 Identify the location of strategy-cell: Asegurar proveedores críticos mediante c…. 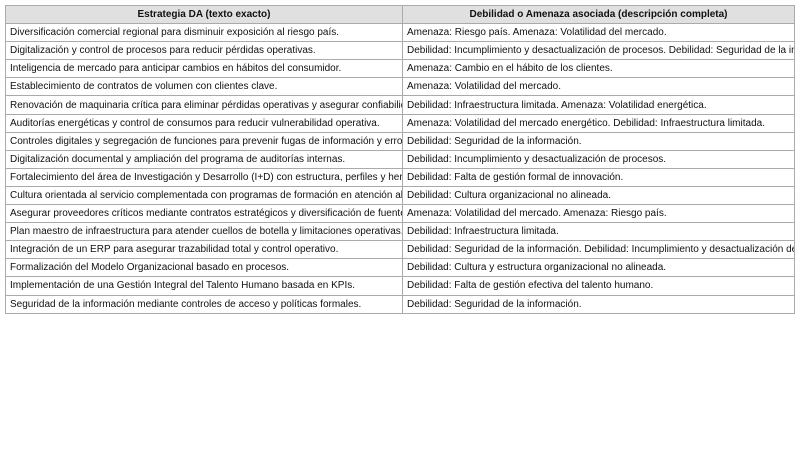
(204, 214).